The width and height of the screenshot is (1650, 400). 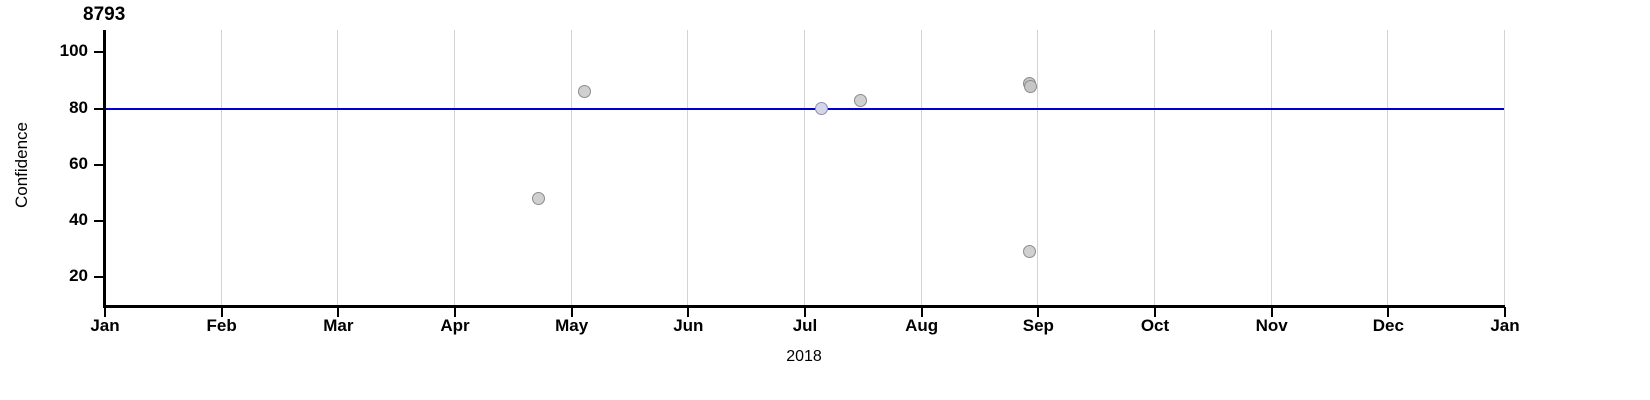 What do you see at coordinates (804, 356) in the screenshot?
I see `x-axis-title: 2018` at bounding box center [804, 356].